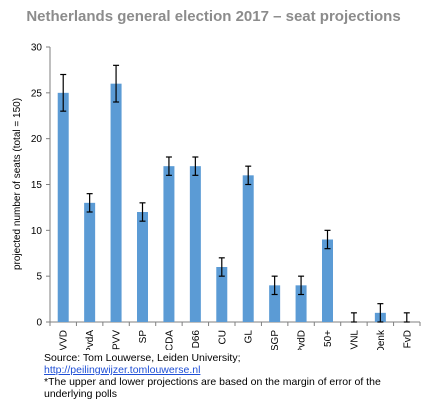  I want to click on x-tick-label: FvD, so click(407, 339).